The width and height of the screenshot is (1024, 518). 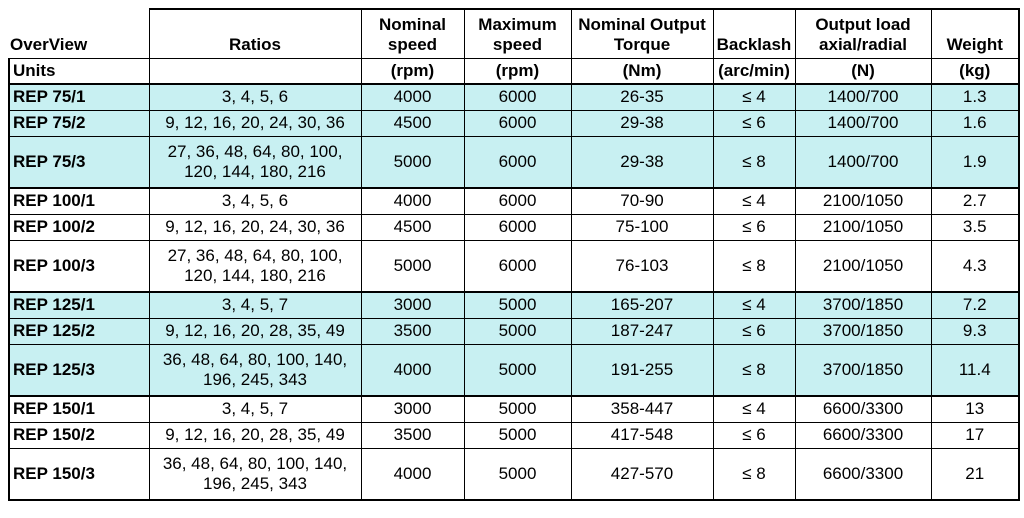 What do you see at coordinates (975, 162) in the screenshot?
I see `weight-cell: 1.9` at bounding box center [975, 162].